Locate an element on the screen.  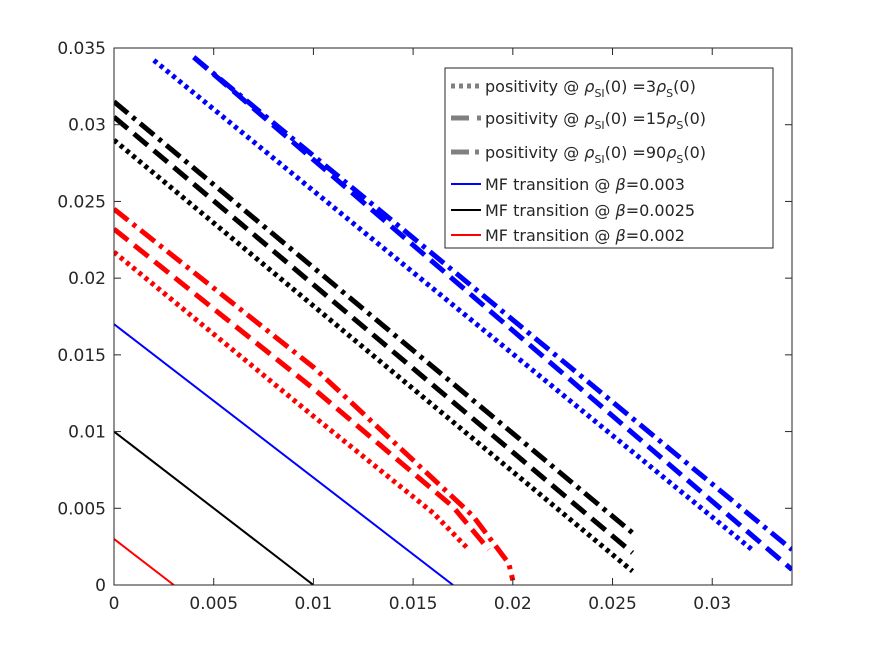
y-tick-label: 0.02 is located at coordinates (87, 279).